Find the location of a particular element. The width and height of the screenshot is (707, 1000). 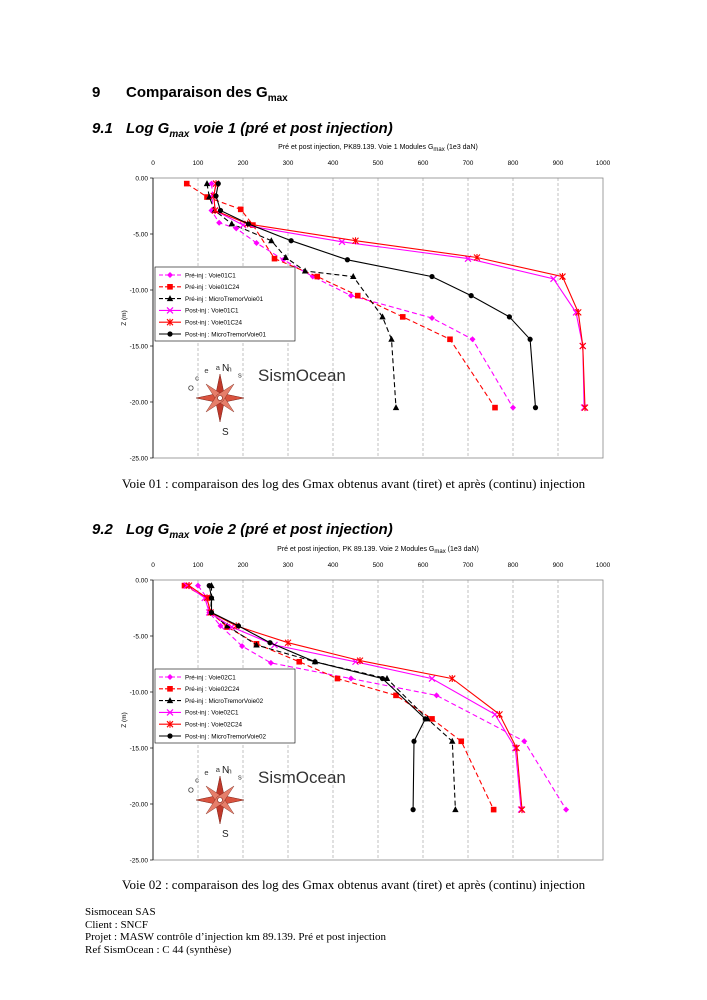

y-tick-label: -15.00 is located at coordinates (139, 346).